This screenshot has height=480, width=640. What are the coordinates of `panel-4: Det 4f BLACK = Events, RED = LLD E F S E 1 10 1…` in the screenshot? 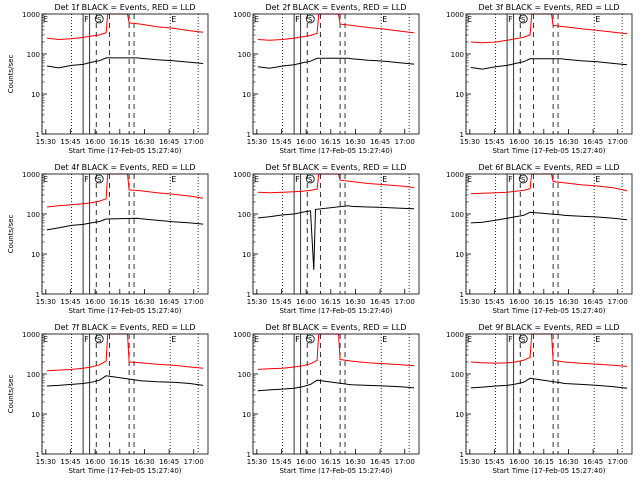 It's located at (108, 239).